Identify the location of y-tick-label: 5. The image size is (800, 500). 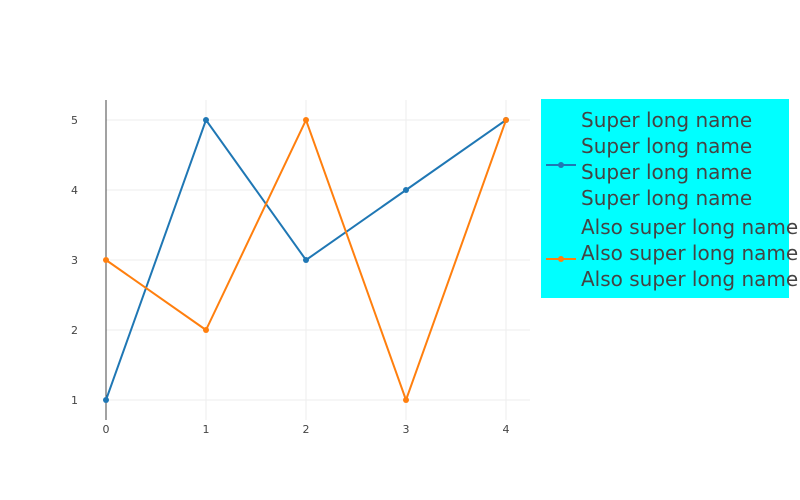
(74, 120).